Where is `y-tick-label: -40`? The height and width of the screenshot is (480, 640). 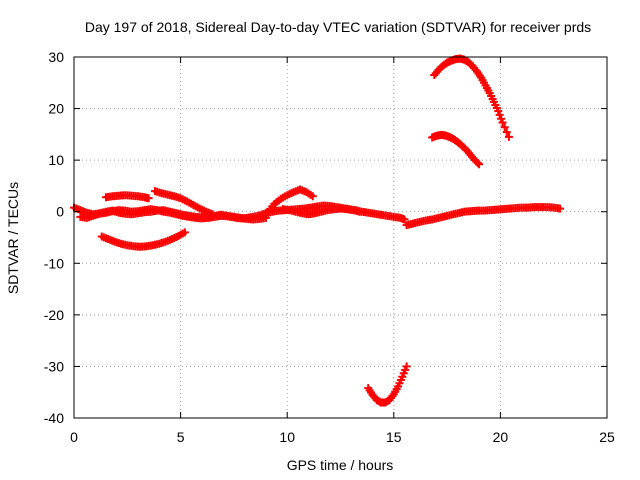 y-tick-label: -40 is located at coordinates (54, 418).